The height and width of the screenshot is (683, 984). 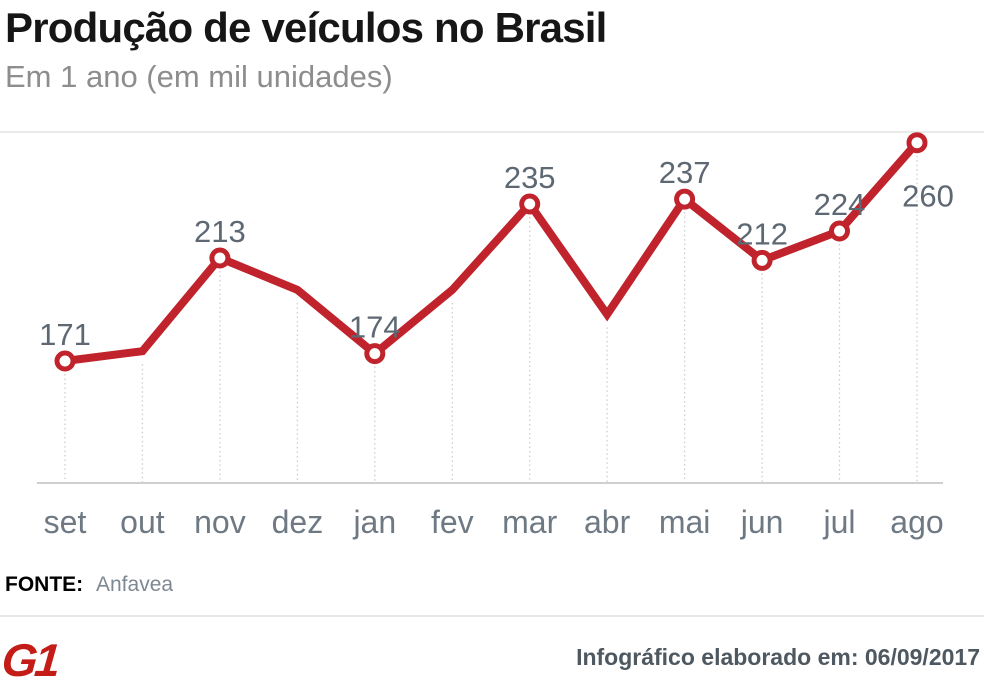 I want to click on footer-divider, so click(x=492, y=616).